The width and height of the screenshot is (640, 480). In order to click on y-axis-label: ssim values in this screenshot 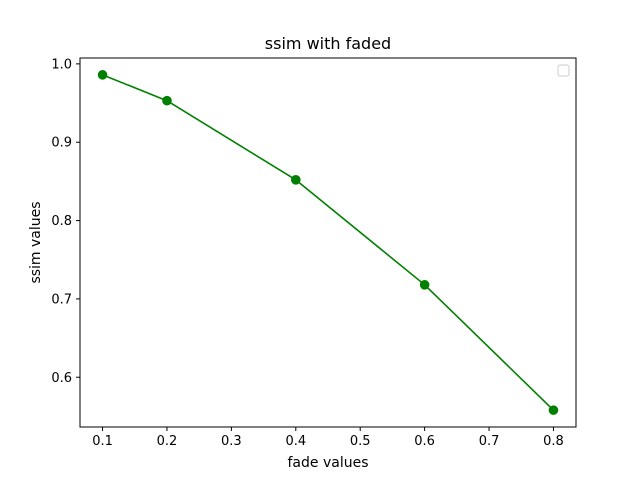, I will do `click(36, 242)`.